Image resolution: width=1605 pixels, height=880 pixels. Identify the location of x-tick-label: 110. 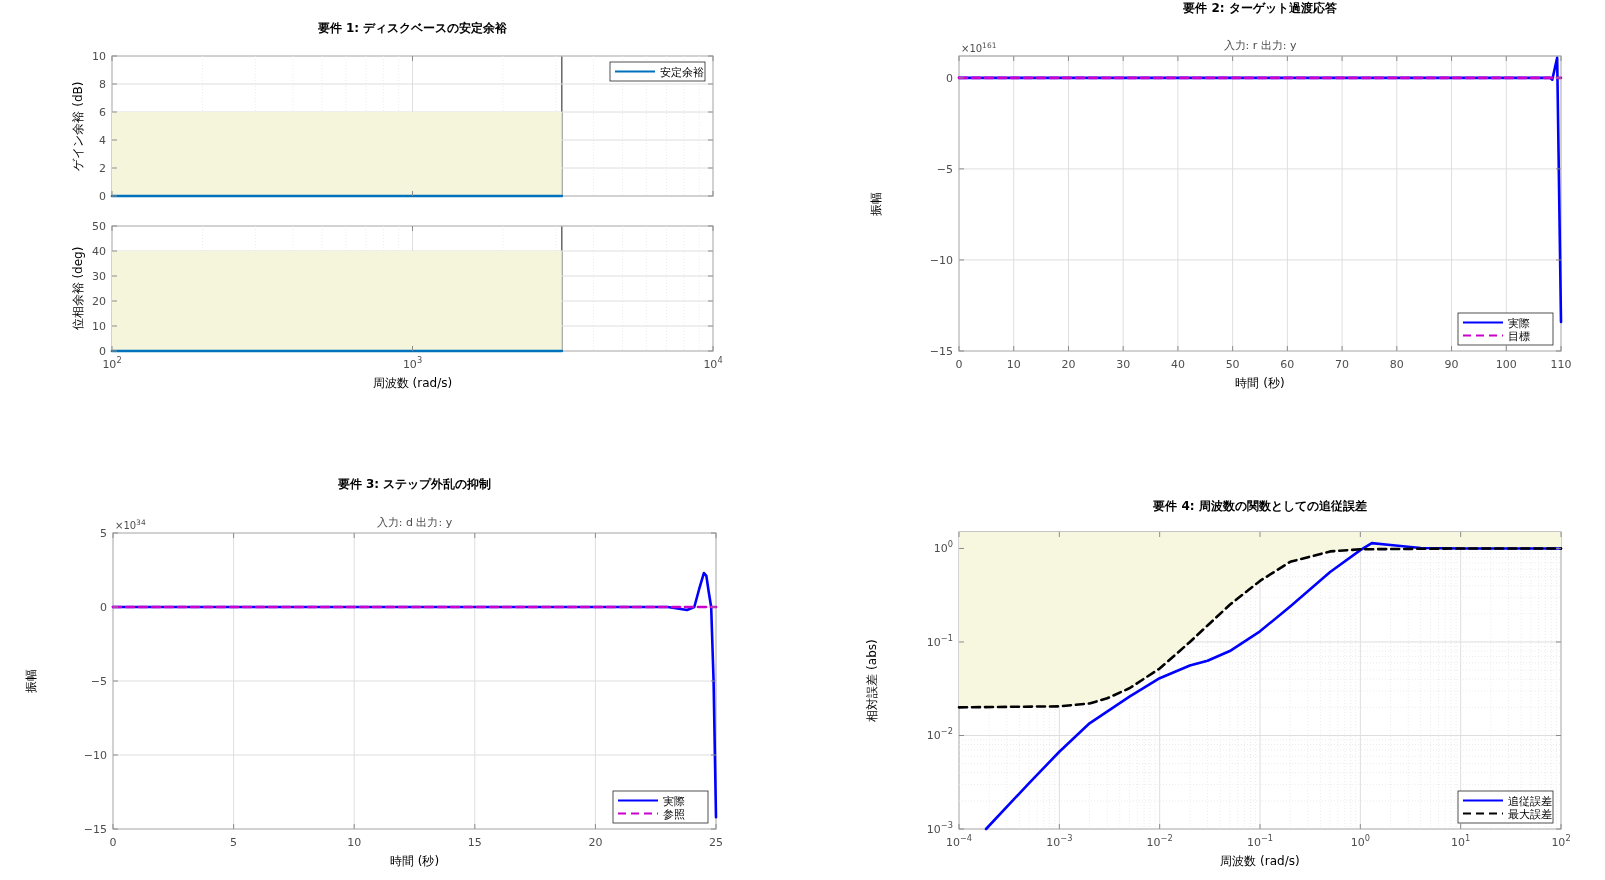
(1561, 364).